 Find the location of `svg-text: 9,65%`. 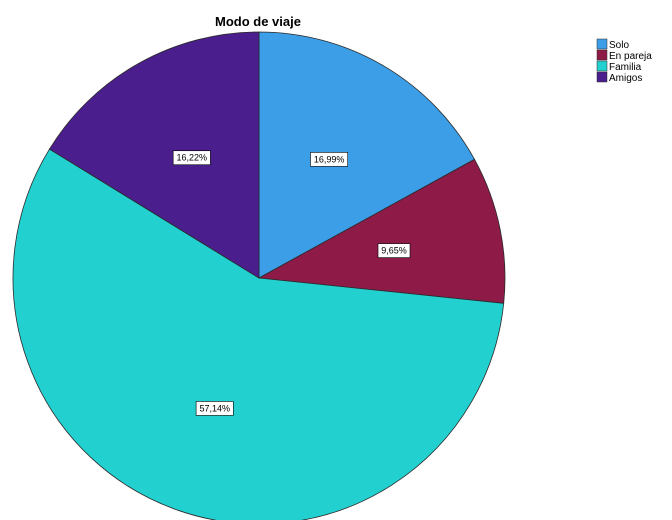

svg-text: 9,65% is located at coordinates (394, 251).